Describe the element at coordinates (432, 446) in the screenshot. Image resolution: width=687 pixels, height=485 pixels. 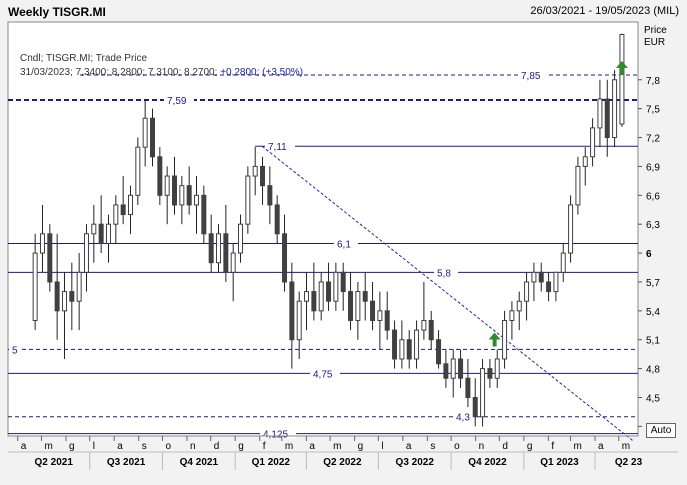
I see `x-month-label: s` at that location.